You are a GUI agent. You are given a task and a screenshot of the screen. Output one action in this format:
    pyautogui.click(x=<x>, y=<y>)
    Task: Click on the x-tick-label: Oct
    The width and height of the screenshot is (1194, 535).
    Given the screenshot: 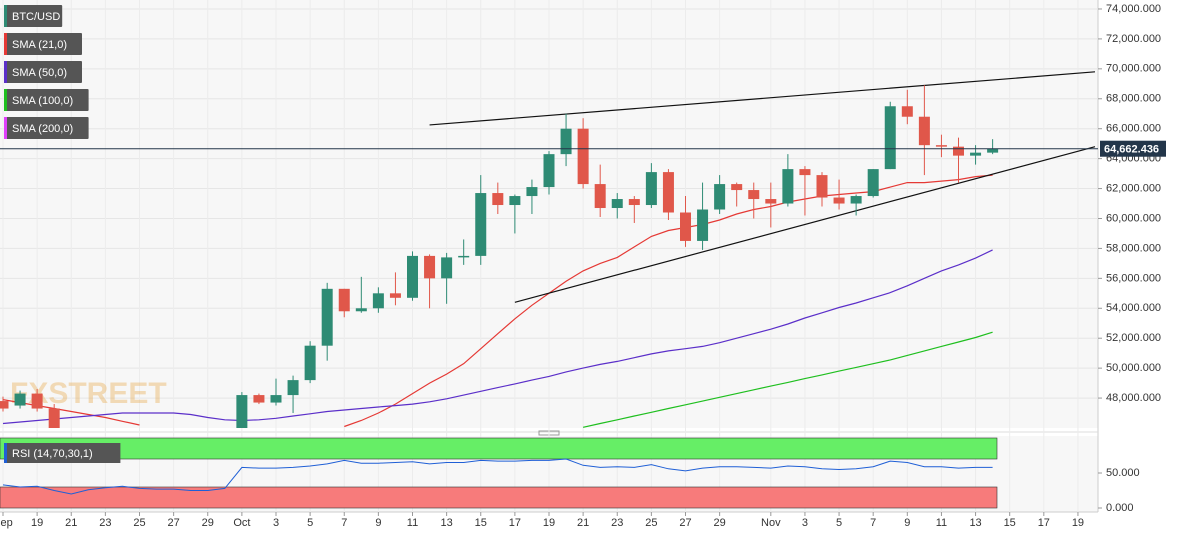 What is the action you would take?
    pyautogui.click(x=241, y=523)
    